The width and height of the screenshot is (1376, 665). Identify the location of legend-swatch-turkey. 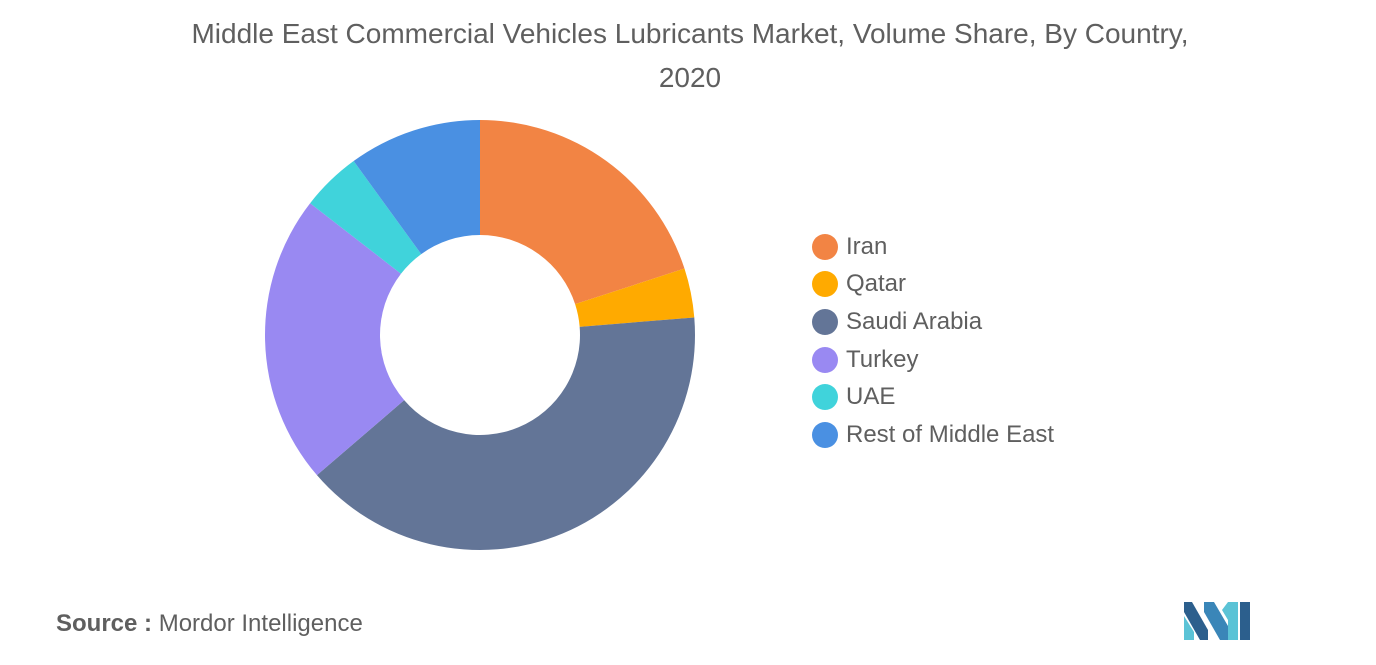
(825, 359).